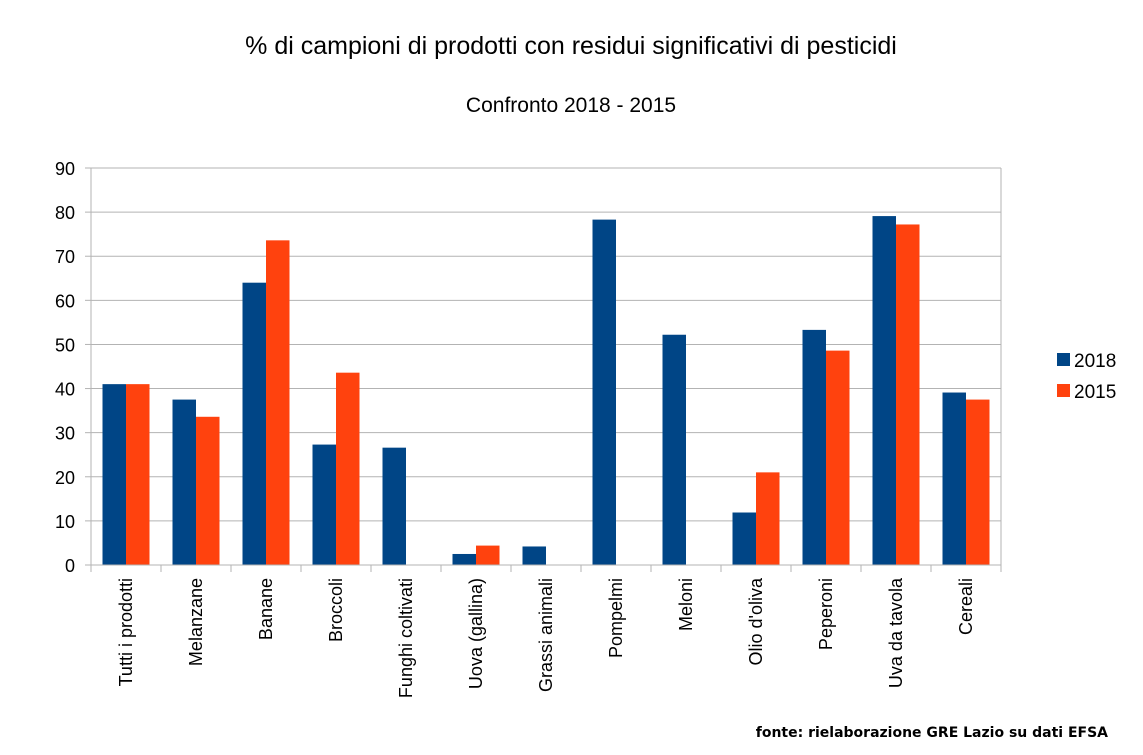 This screenshot has width=1143, height=755. I want to click on x-category-label: Banane, so click(266, 609).